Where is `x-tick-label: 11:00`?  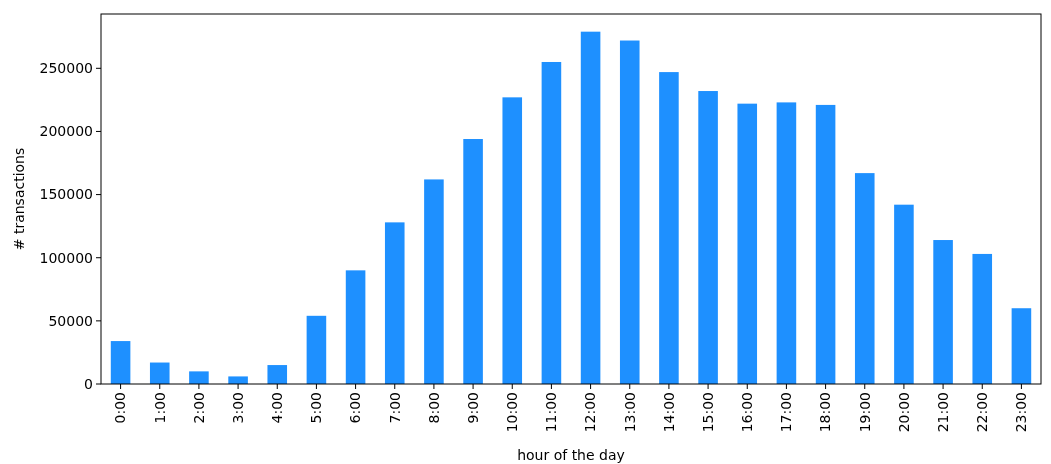 x-tick-label: 11:00 is located at coordinates (551, 412).